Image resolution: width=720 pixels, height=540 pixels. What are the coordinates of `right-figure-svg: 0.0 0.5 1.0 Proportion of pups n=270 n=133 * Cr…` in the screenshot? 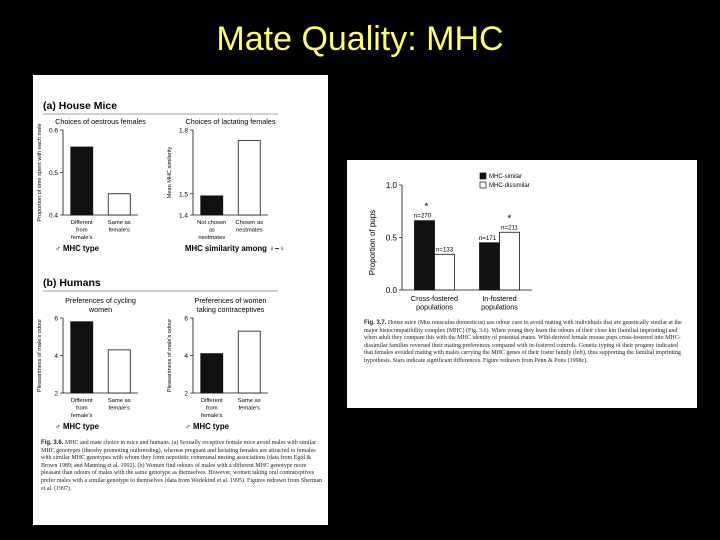 It's located at (450, 242).